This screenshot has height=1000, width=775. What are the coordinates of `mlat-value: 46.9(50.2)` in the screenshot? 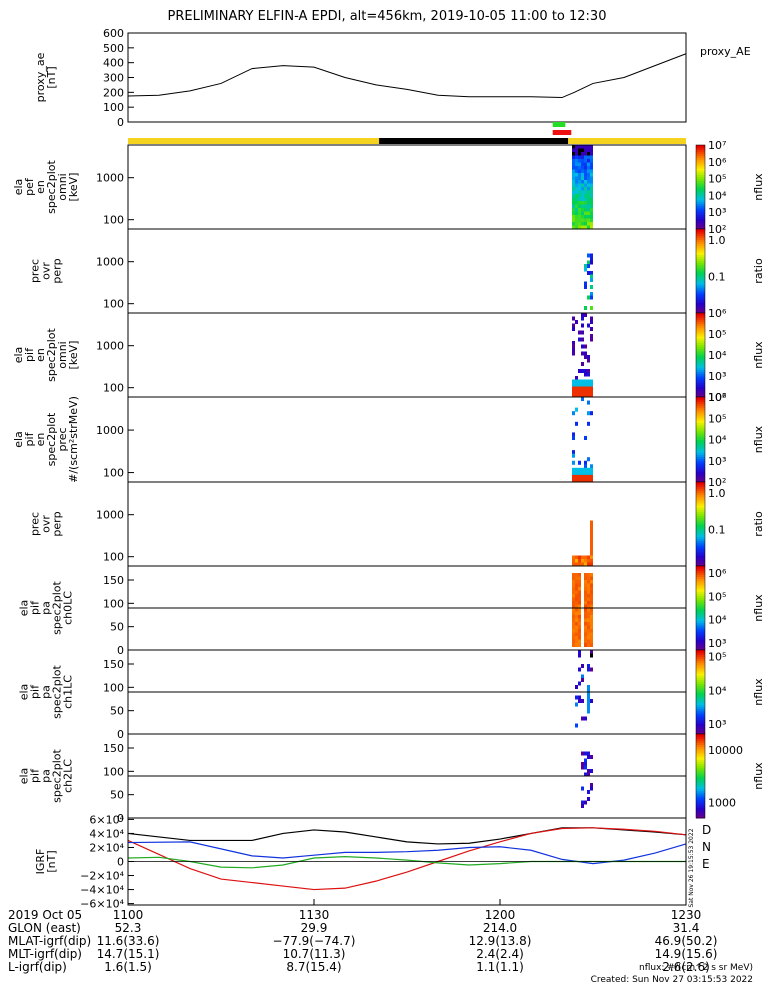 It's located at (686, 941).